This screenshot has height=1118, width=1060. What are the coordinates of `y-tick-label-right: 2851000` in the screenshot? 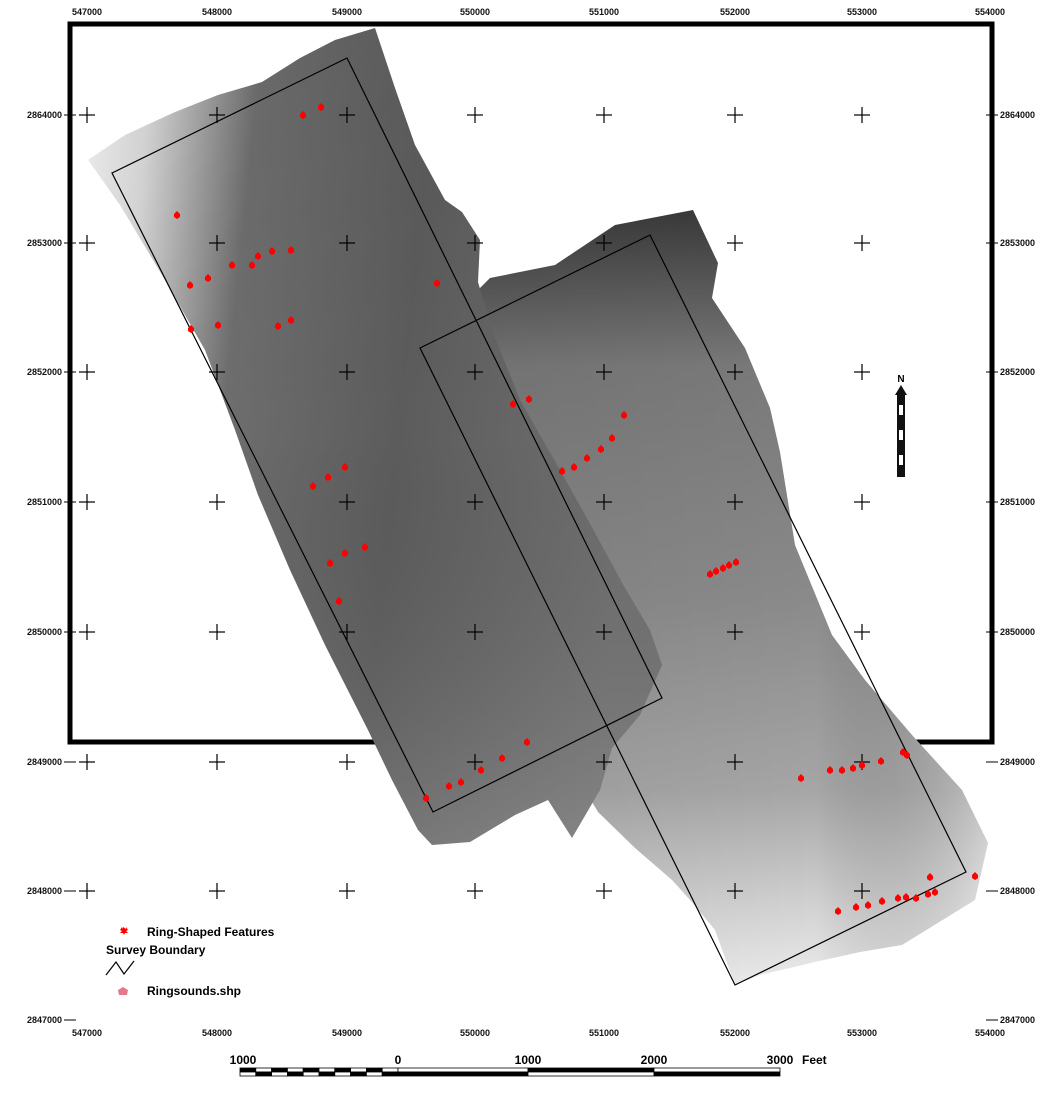 It's located at (1017, 502).